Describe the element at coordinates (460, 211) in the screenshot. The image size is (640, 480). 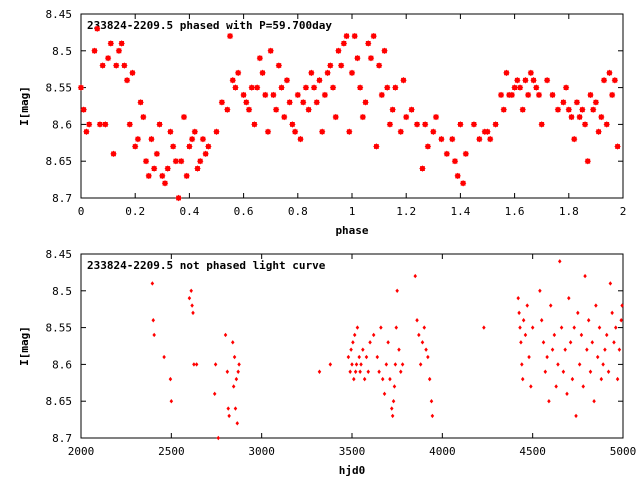
I see `x-tick-label: 1.4` at that location.